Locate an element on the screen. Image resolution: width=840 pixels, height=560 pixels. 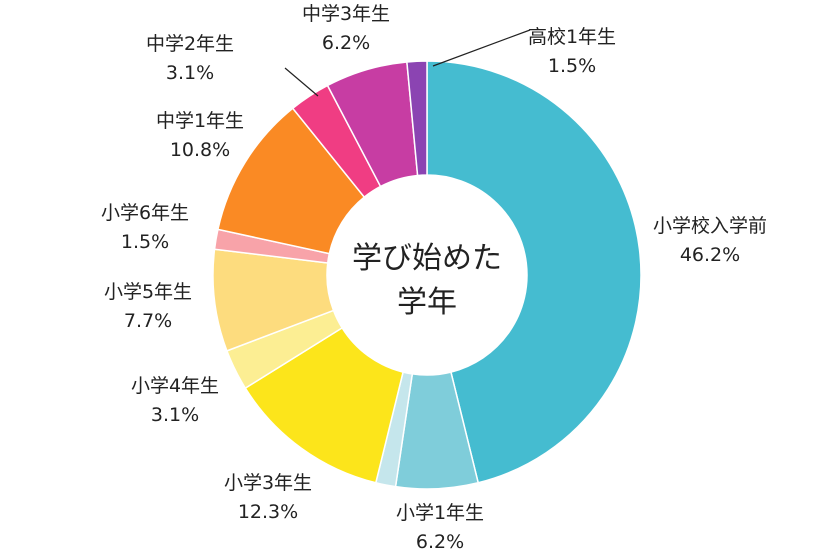
slice-label-value-3: 12.3% is located at coordinates (268, 512).